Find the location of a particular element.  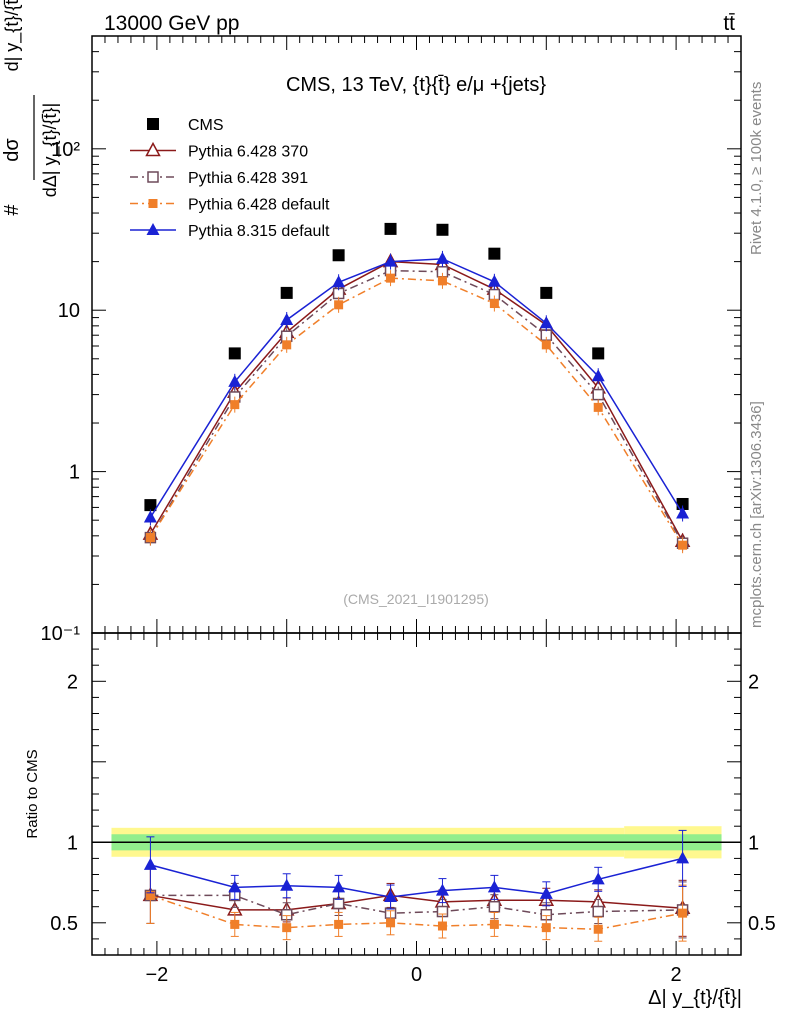

legend-label: CMS is located at coordinates (206, 125).